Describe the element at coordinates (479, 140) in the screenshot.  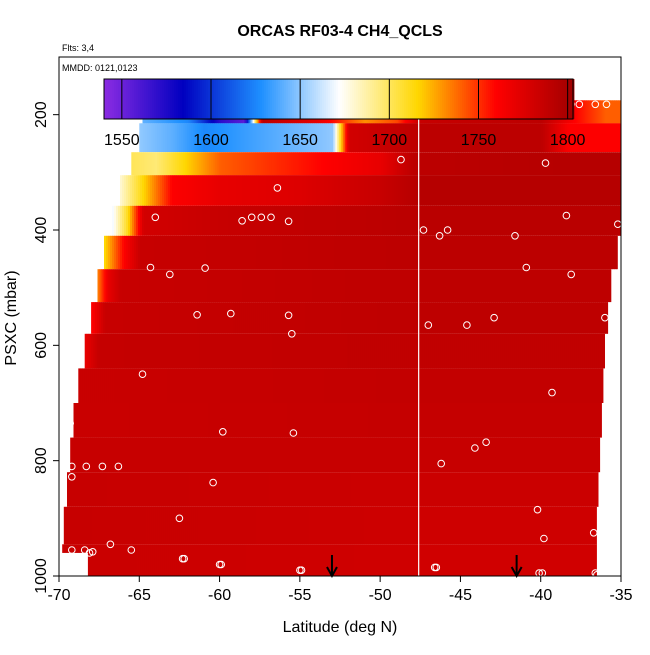
I see `colorbar-tick-label: 1750` at that location.